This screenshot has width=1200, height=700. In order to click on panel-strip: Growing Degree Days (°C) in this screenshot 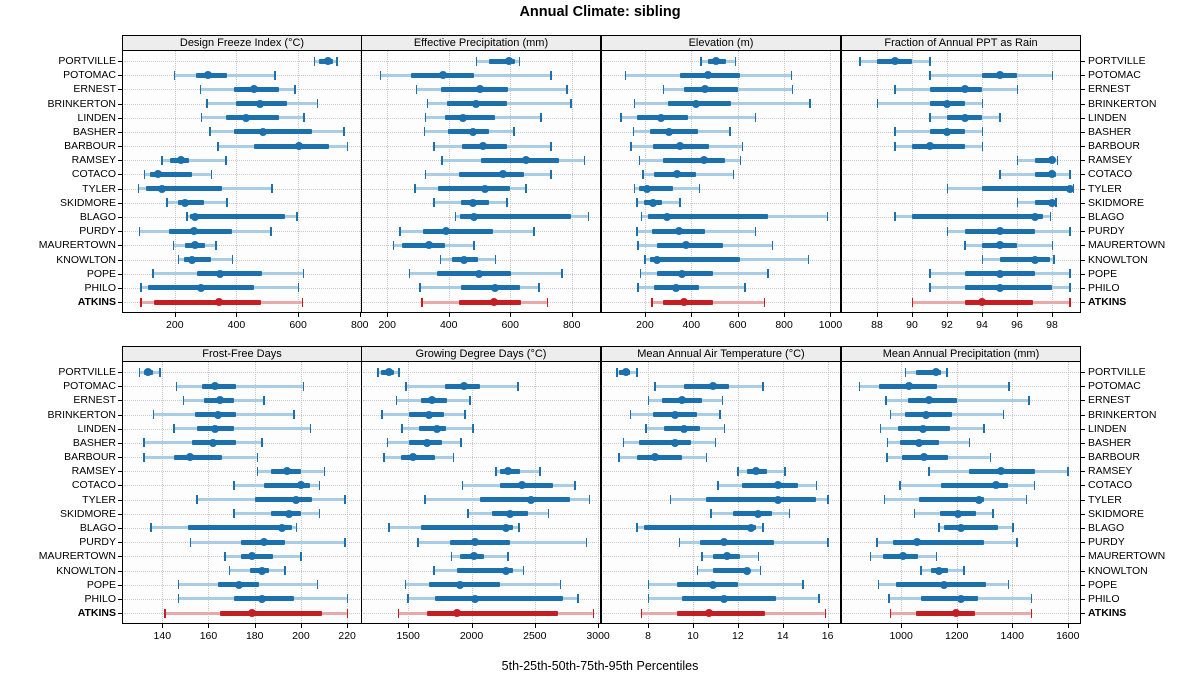, I will do `click(481, 354)`.